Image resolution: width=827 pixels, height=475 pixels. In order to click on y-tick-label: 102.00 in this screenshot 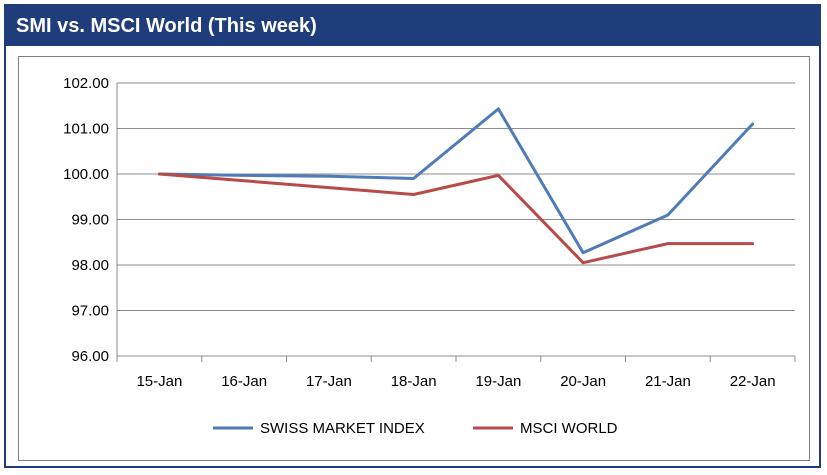, I will do `click(86, 83)`.